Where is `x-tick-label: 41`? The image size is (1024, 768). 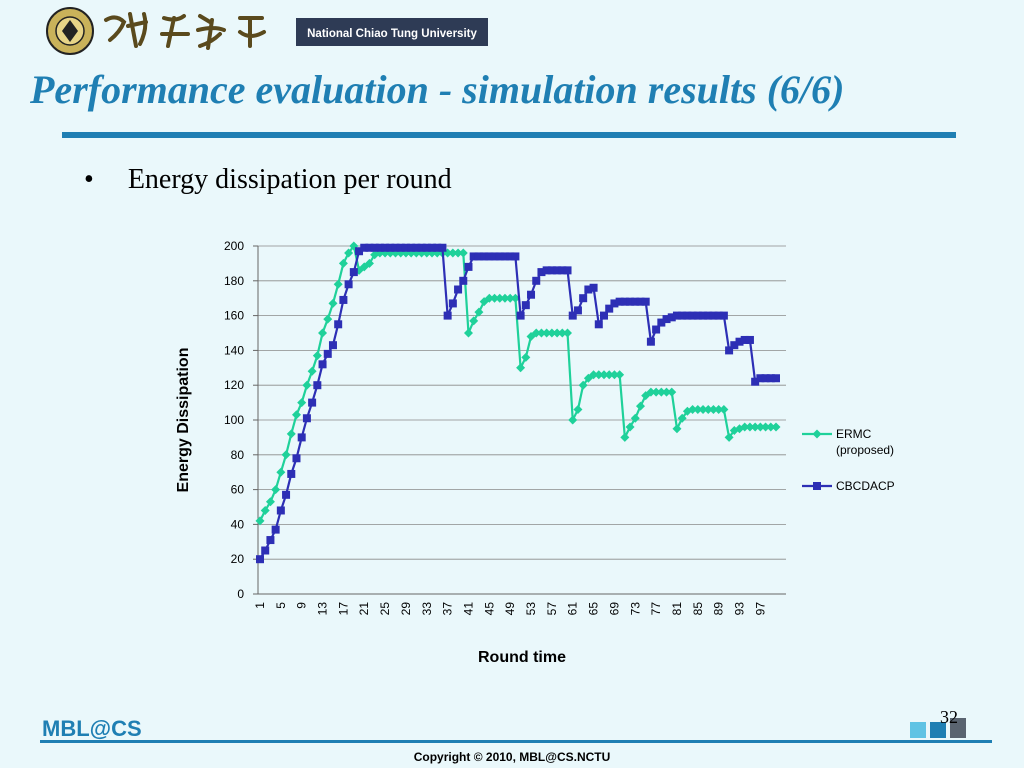 x-tick-label: 41 is located at coordinates (468, 609).